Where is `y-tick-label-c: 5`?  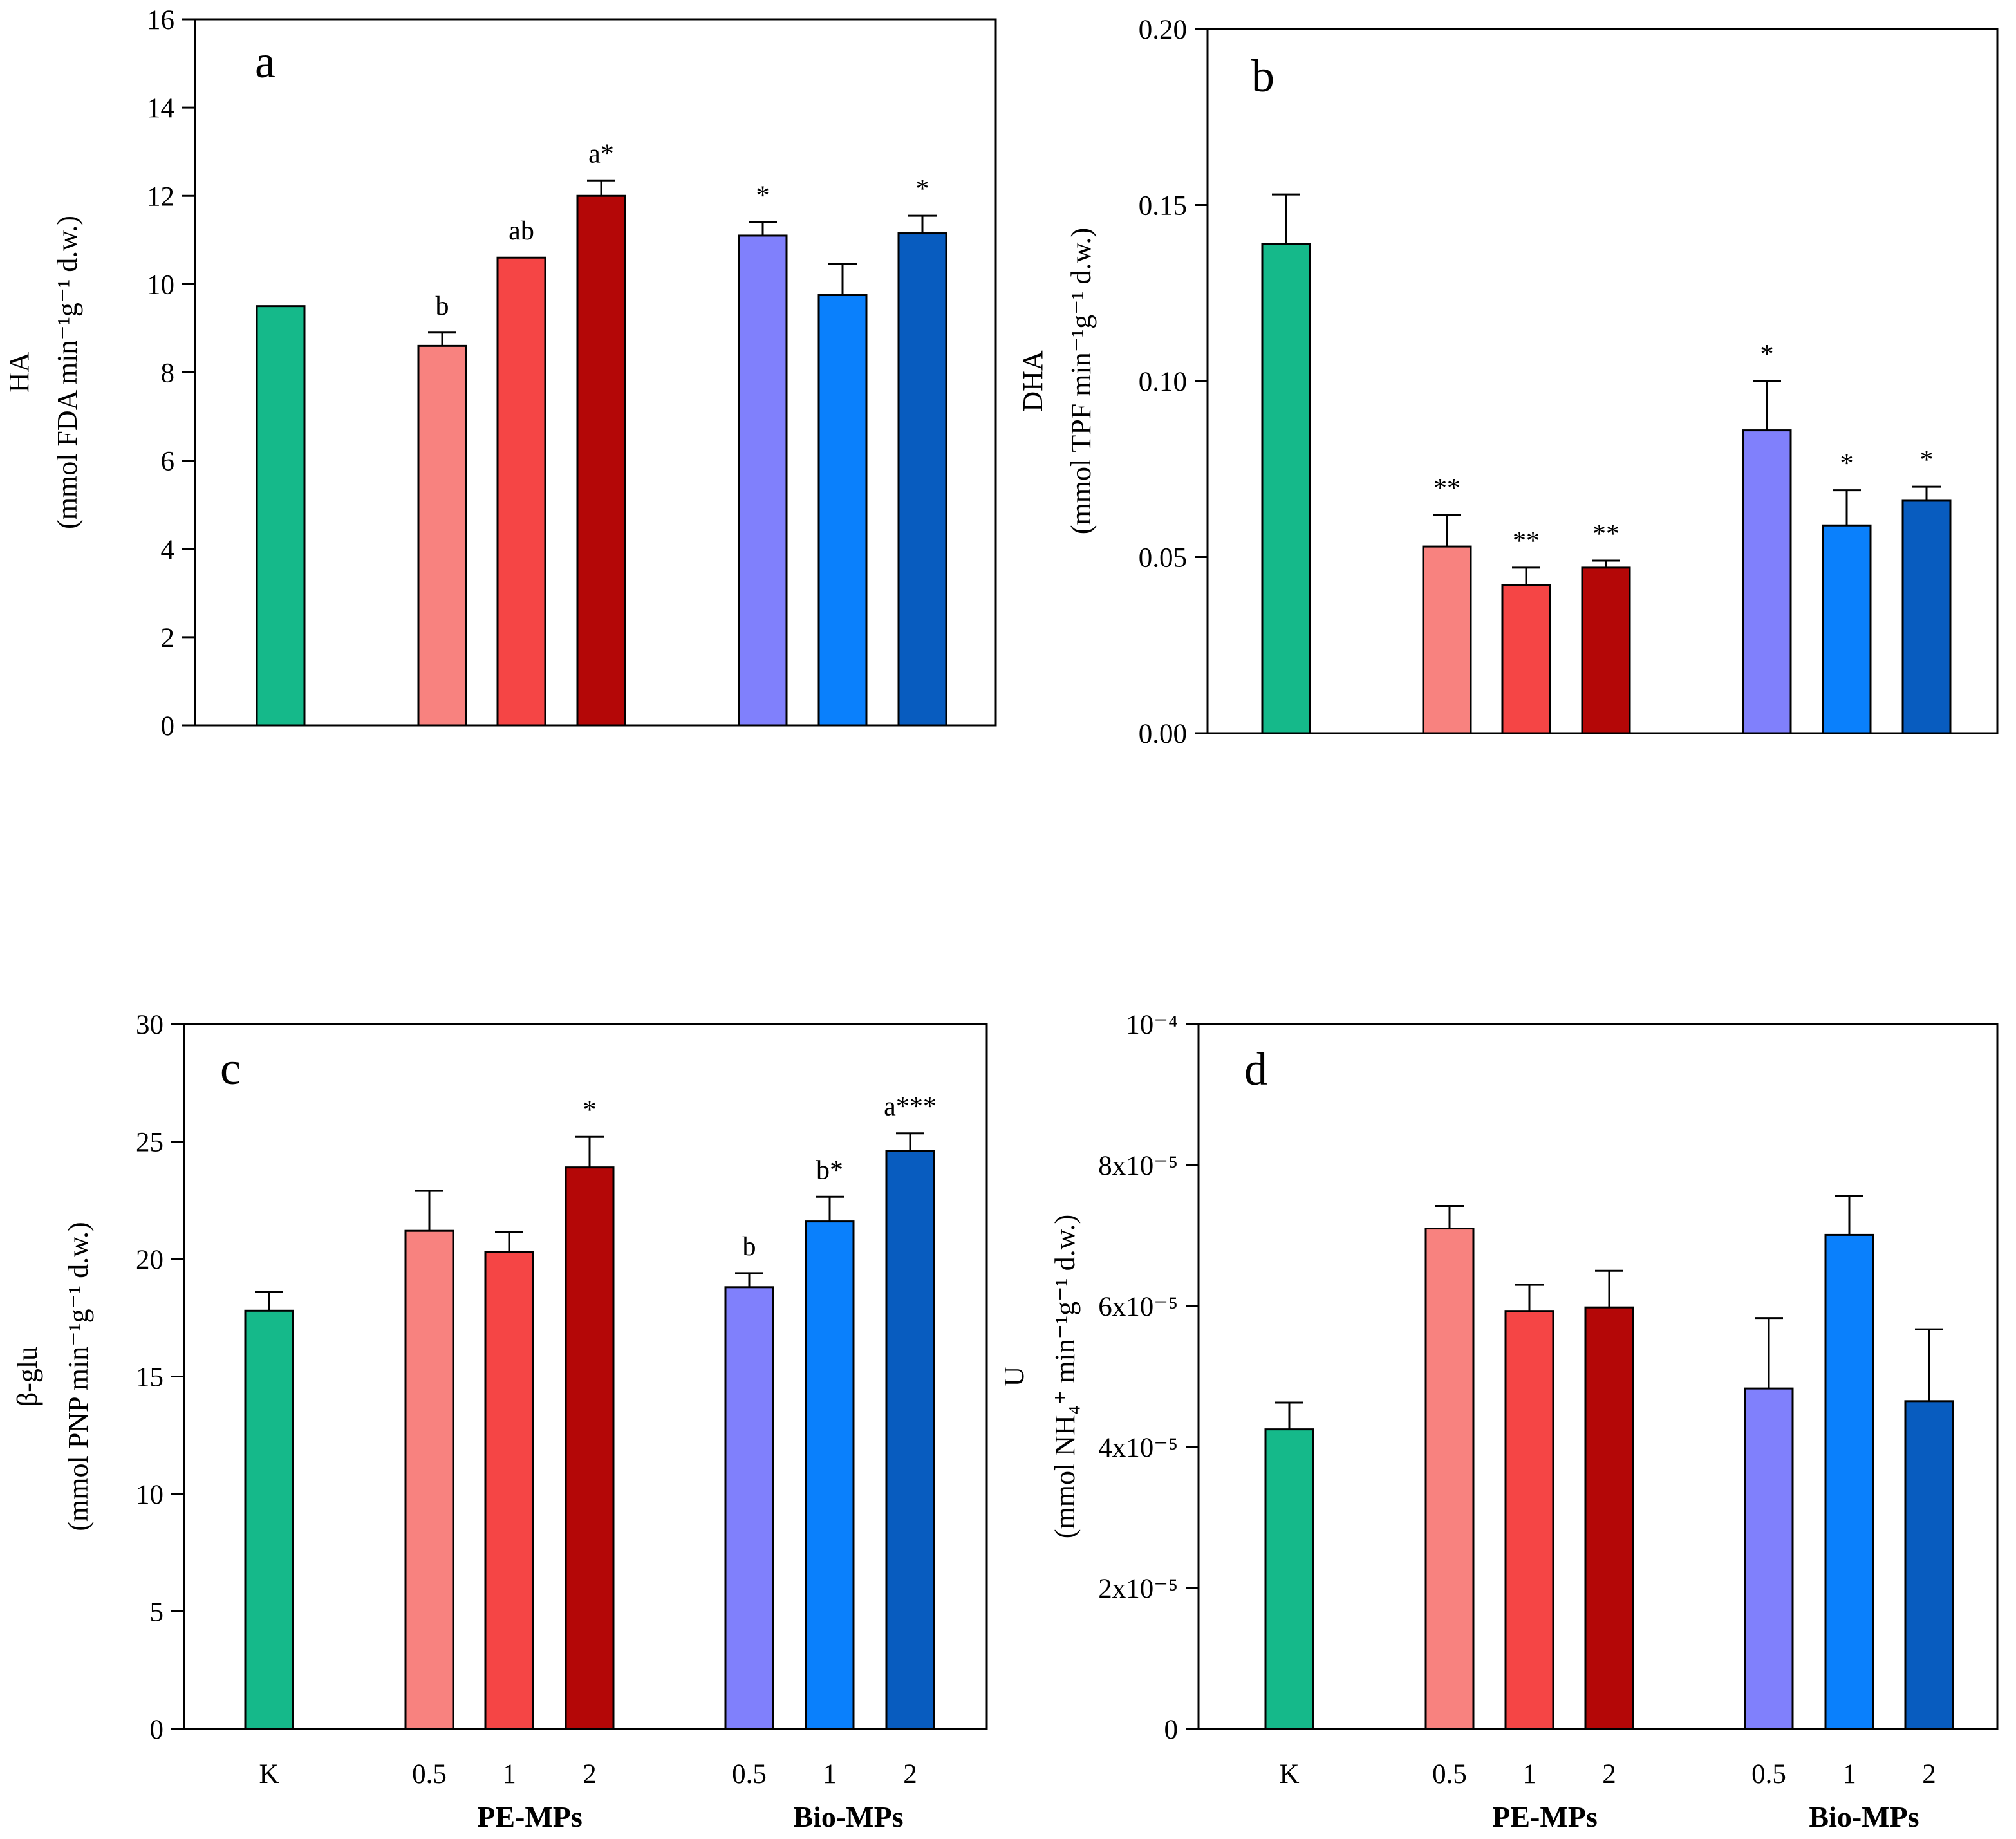
y-tick-label-c: 5 is located at coordinates (157, 1613).